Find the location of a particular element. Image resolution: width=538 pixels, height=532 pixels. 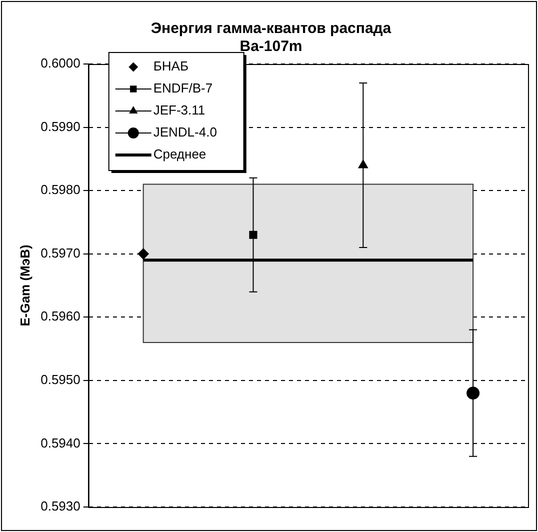

y-tick-label: 0.6000 is located at coordinates (60, 63).